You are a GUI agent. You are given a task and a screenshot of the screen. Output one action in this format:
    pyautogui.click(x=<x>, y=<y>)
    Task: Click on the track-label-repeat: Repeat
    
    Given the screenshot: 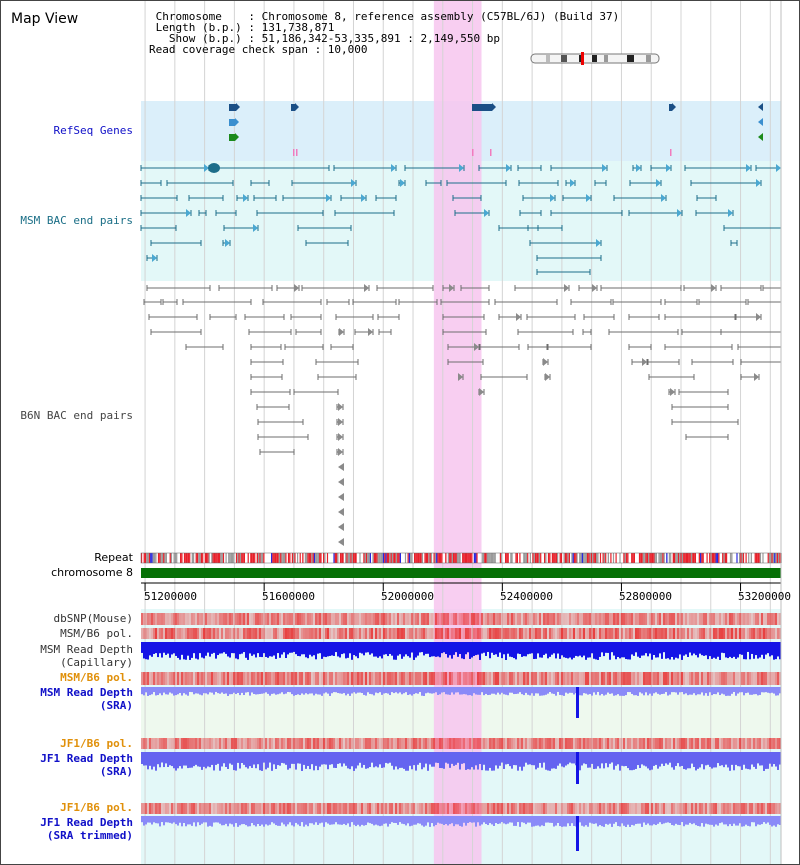 What is the action you would take?
    pyautogui.click(x=113, y=557)
    